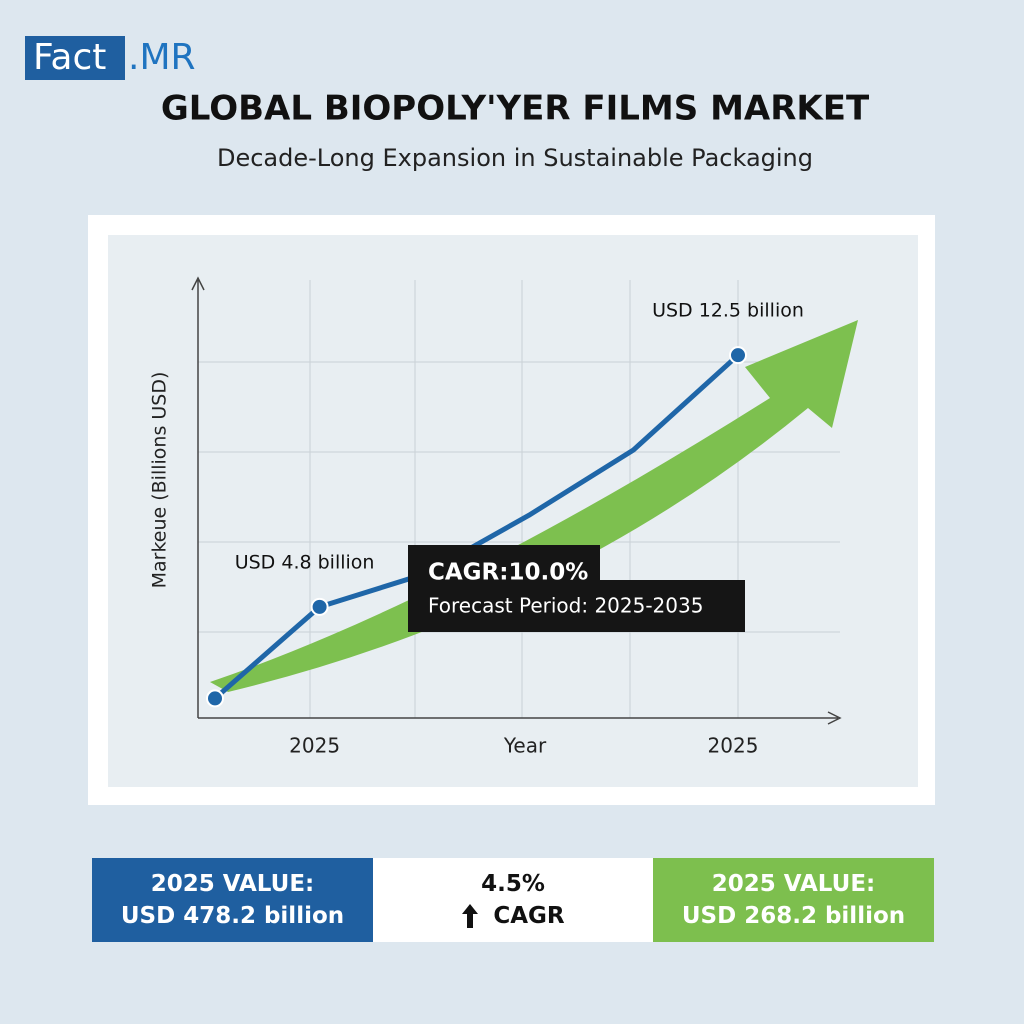 Image resolution: width=1024 pixels, height=1024 pixels. What do you see at coordinates (305, 562) in the screenshot?
I see `value-label: USD 4.8 billion` at bounding box center [305, 562].